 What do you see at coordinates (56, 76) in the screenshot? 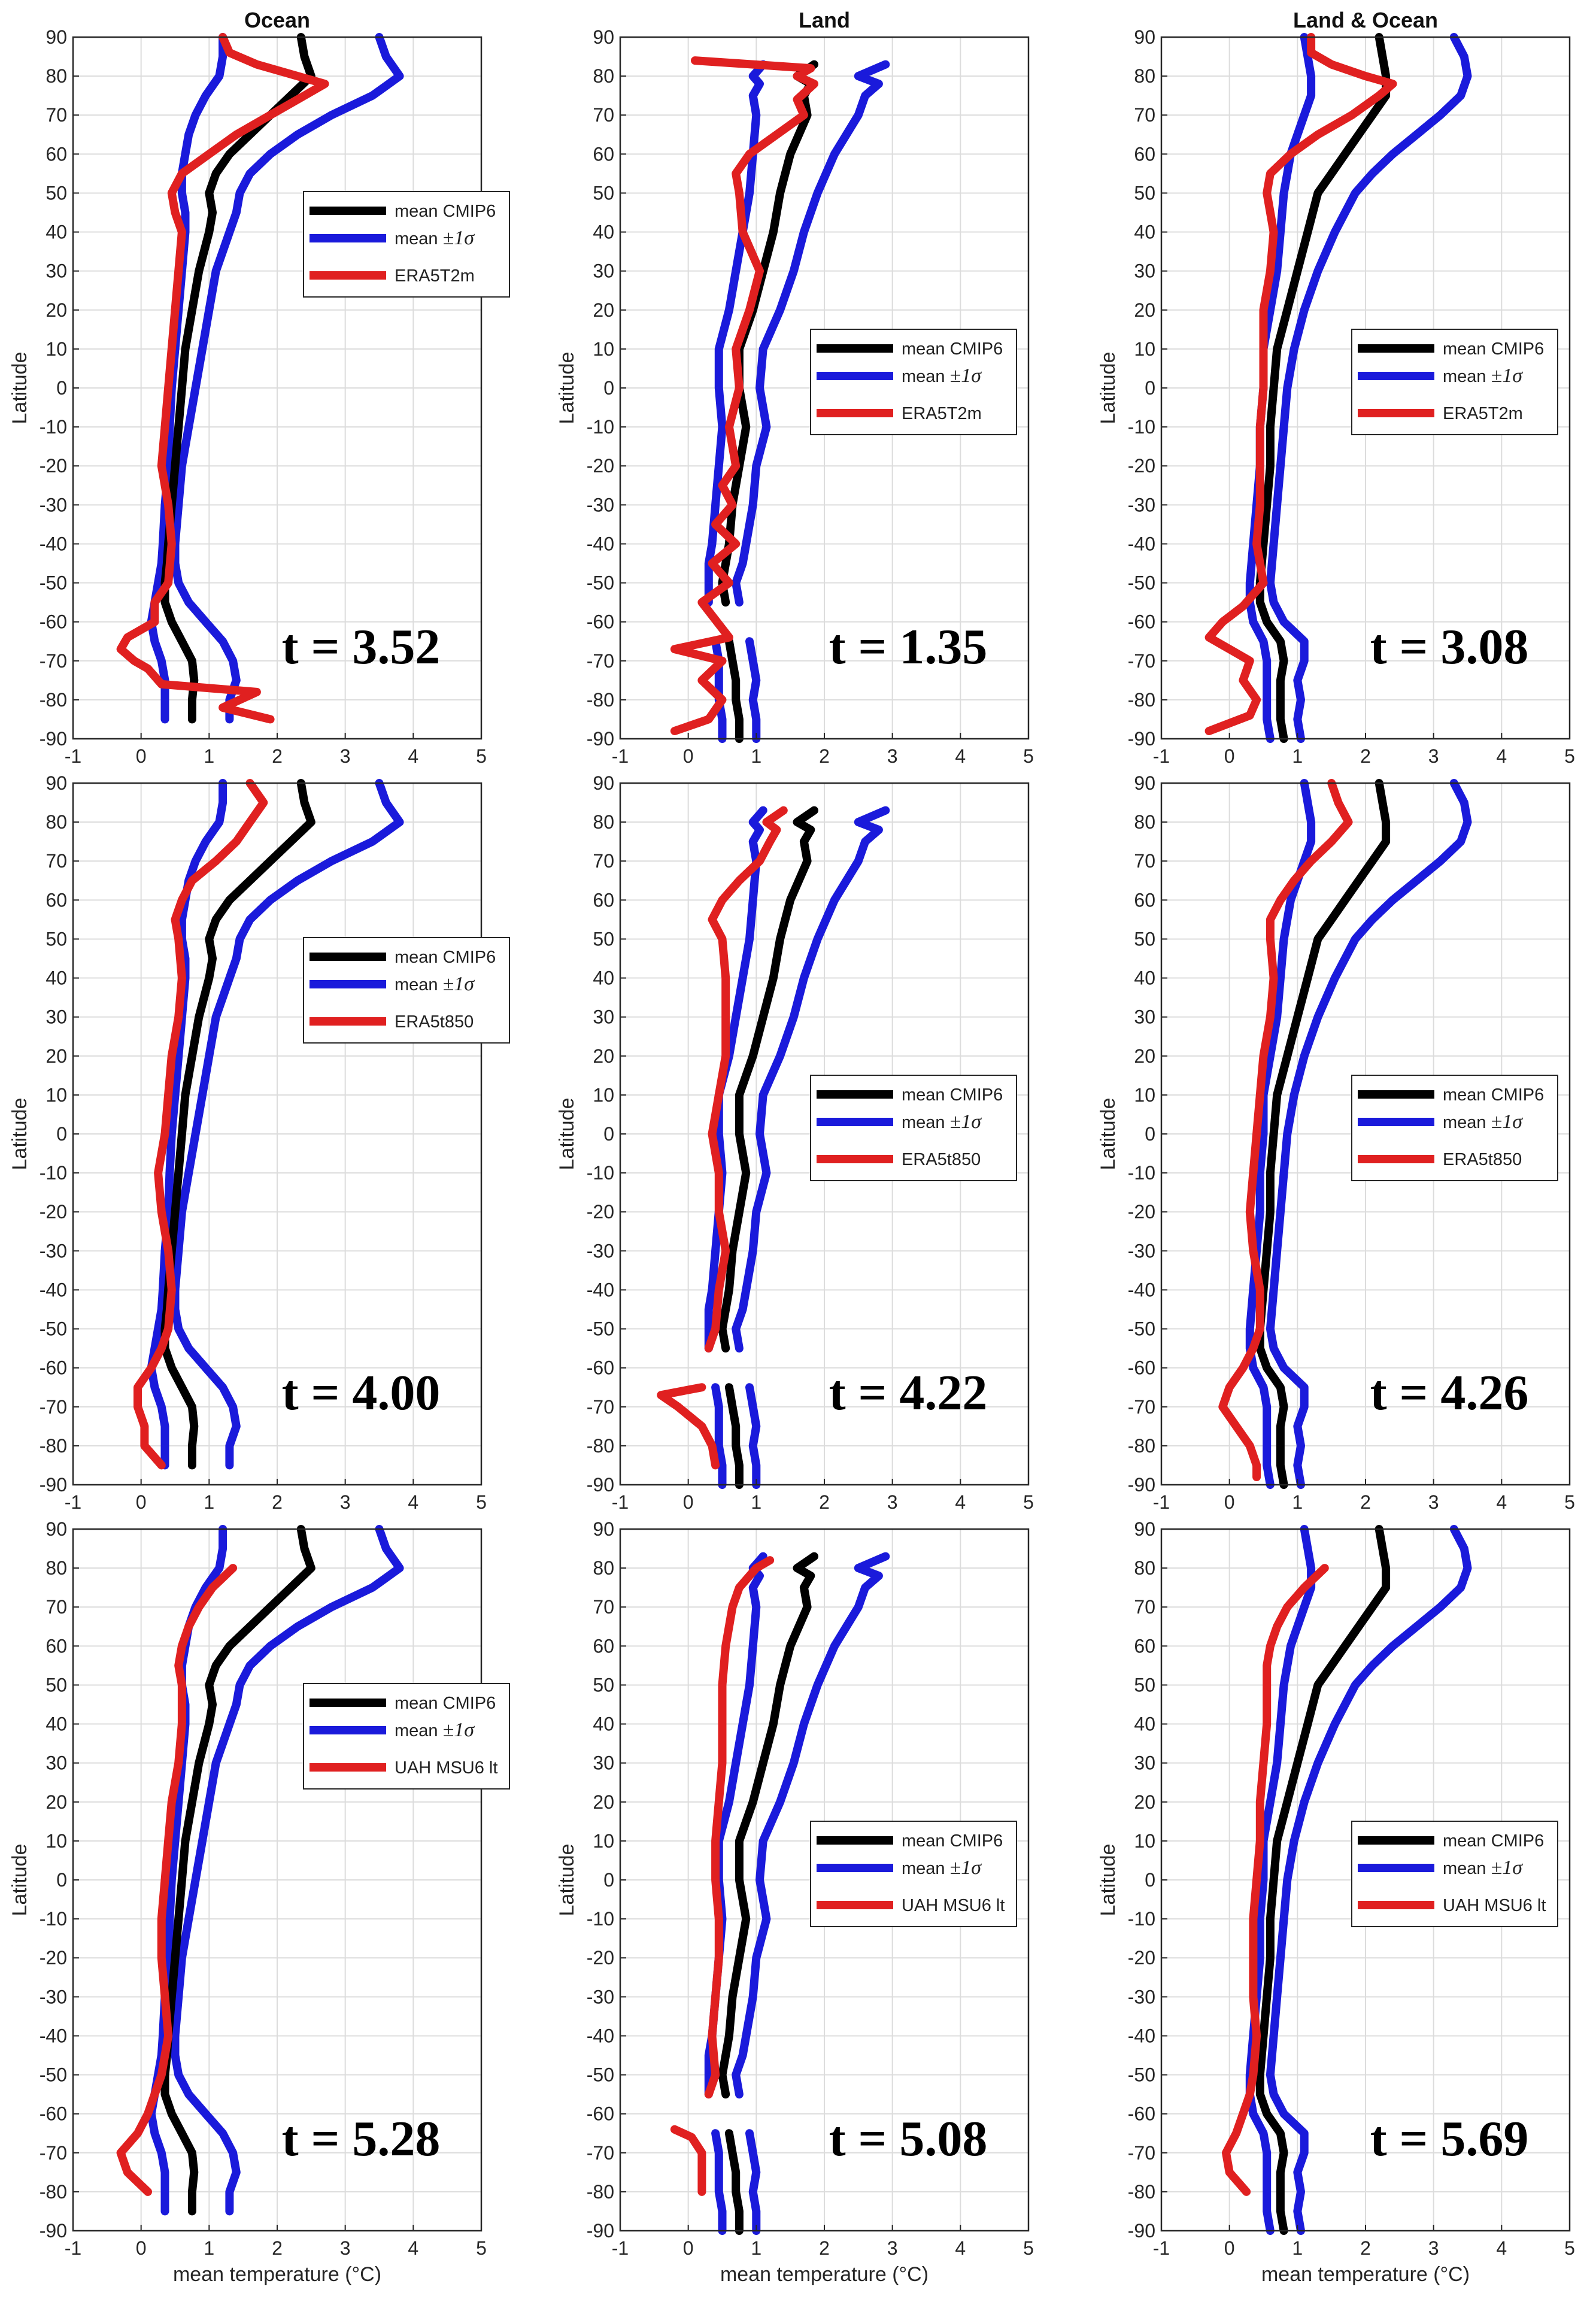
I see `y-tick-label: 80` at bounding box center [56, 76].